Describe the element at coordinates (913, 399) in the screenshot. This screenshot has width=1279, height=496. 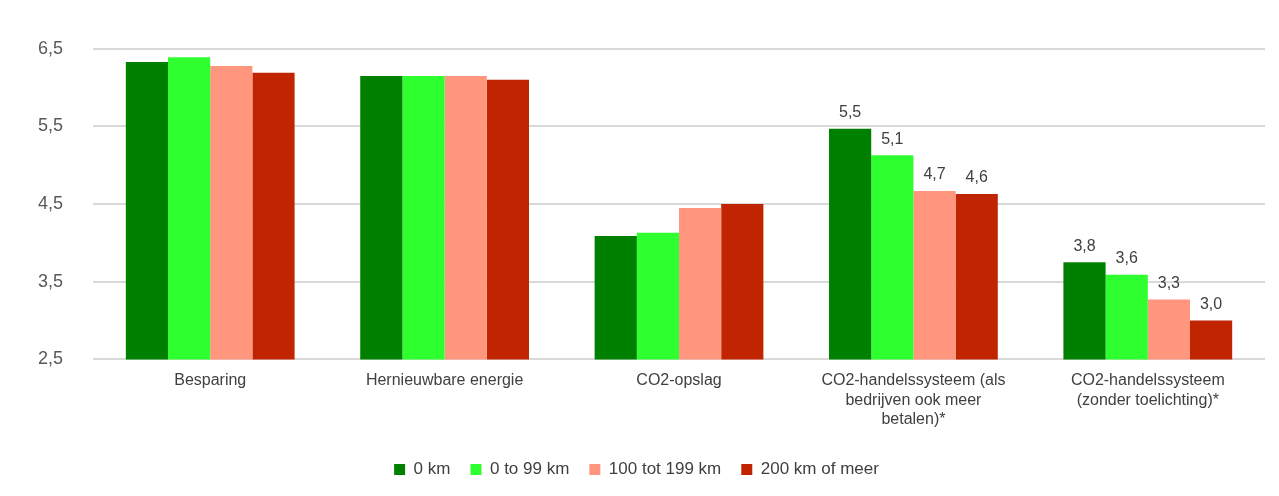
I see `x-tick-label: CO2-handelssysteem (als bedrijven ook meer betalen)*` at that location.